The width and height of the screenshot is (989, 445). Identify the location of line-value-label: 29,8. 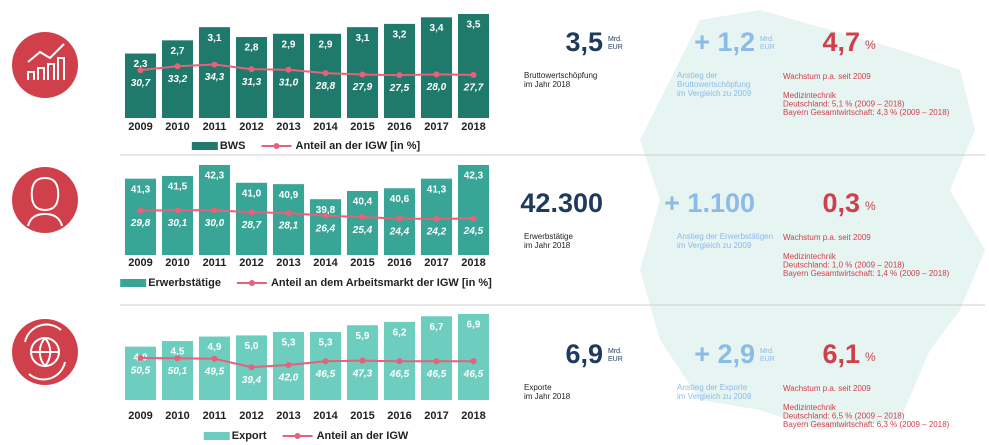
(140, 223).